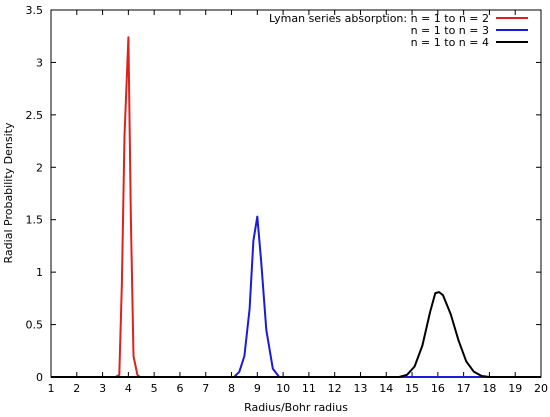 The image size is (550, 417). Describe the element at coordinates (450, 42) in the screenshot. I see `legend-label-3: n = 1 to n = 4` at that location.